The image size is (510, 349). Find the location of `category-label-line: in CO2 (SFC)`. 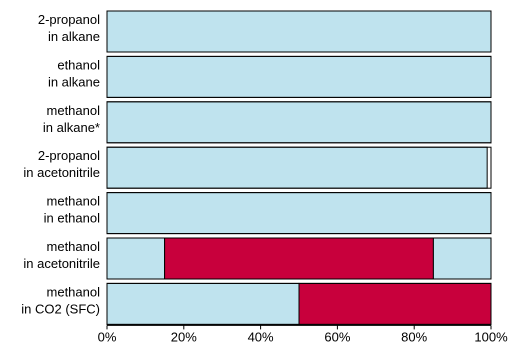

category-label-line: in CO2 (SFC) is located at coordinates (60, 308).